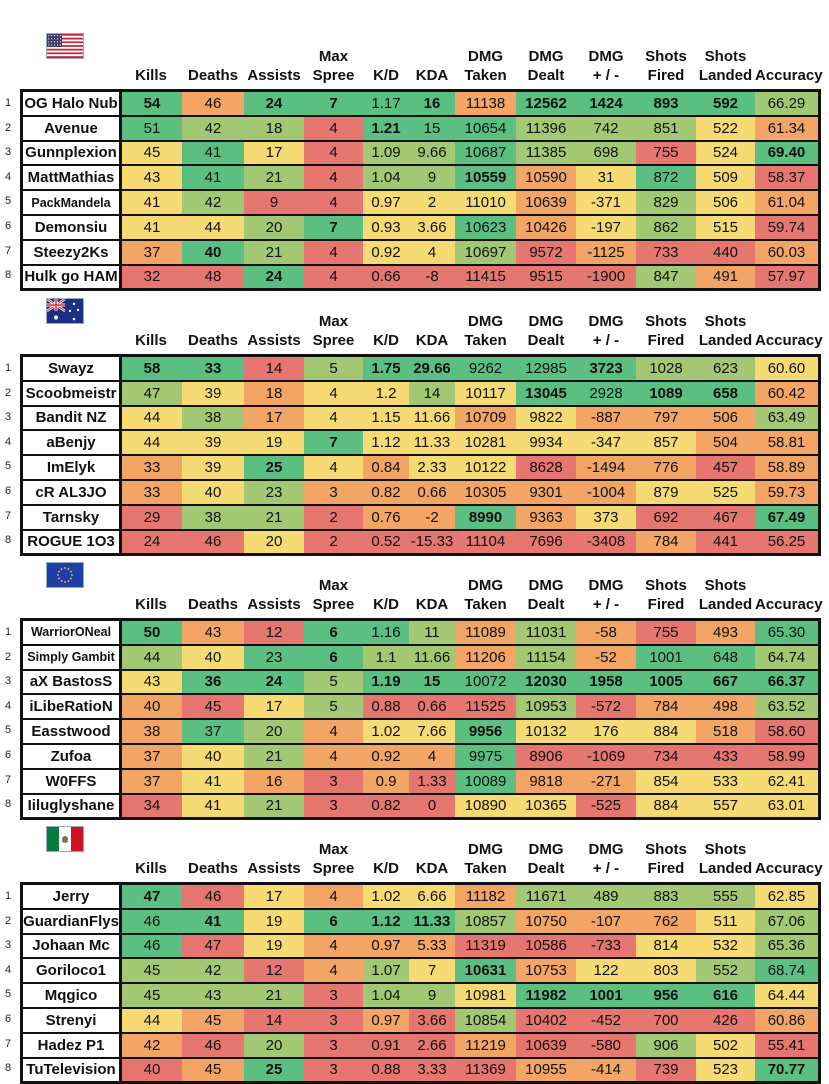 Image resolution: width=829 pixels, height=1084 pixels. I want to click on stat-cell: 0.82, so click(386, 492).